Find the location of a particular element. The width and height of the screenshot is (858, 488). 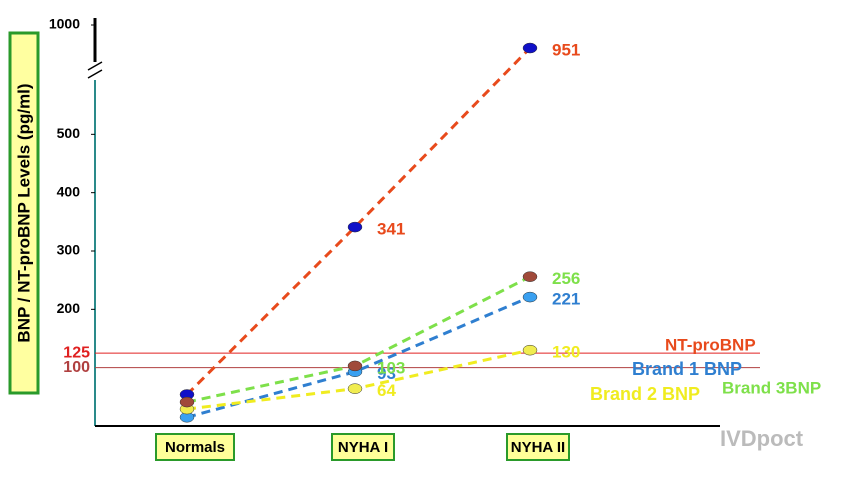

data-label: 103 is located at coordinates (391, 367).